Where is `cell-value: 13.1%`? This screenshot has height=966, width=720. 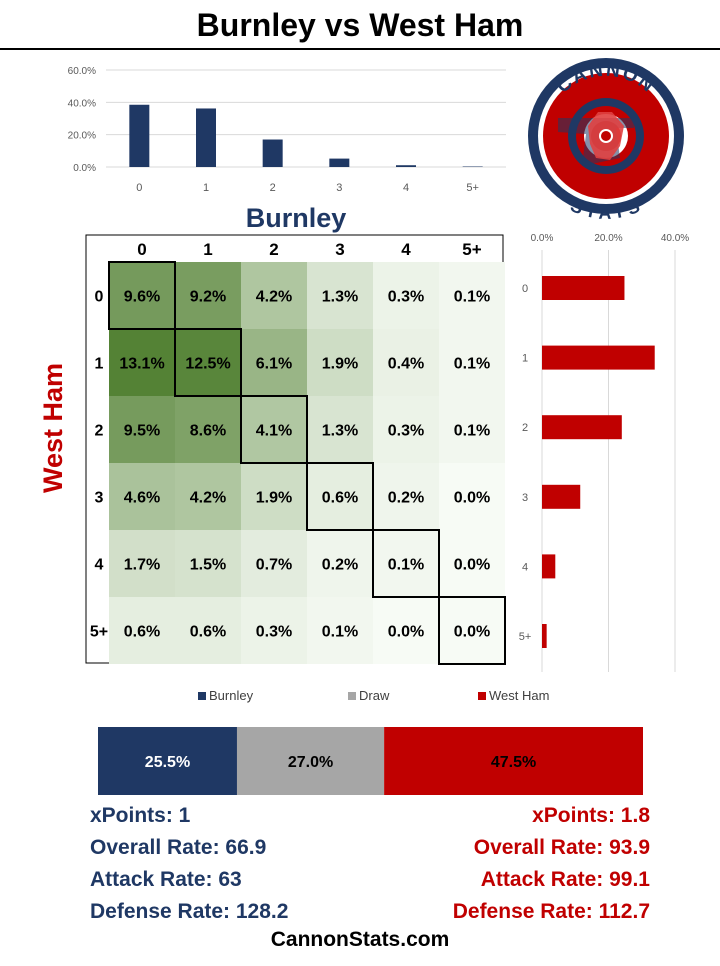
cell-value: 13.1% is located at coordinates (141, 364).